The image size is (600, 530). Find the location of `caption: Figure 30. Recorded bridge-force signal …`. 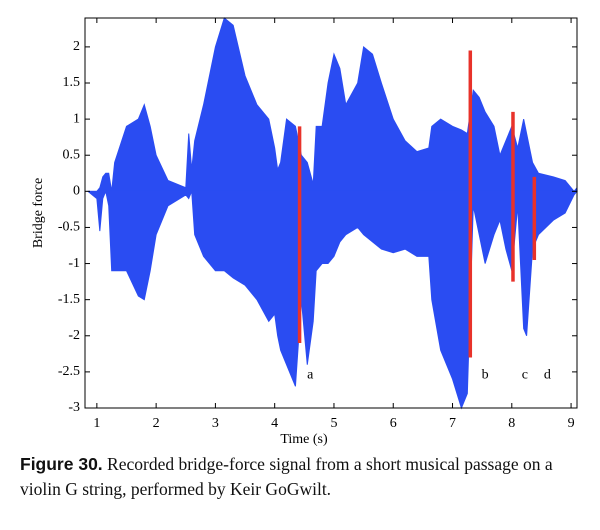

caption: Figure 30. Recorded bridge-force signal … is located at coordinates (300, 477).